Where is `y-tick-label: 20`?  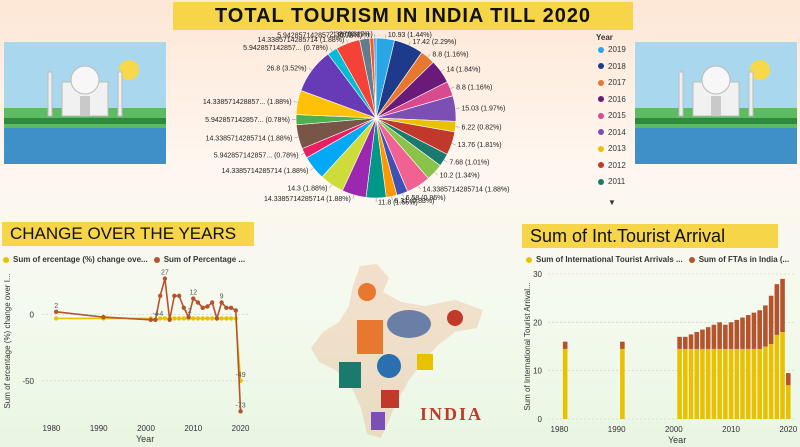 y-tick-label: 20 is located at coordinates (537, 322).